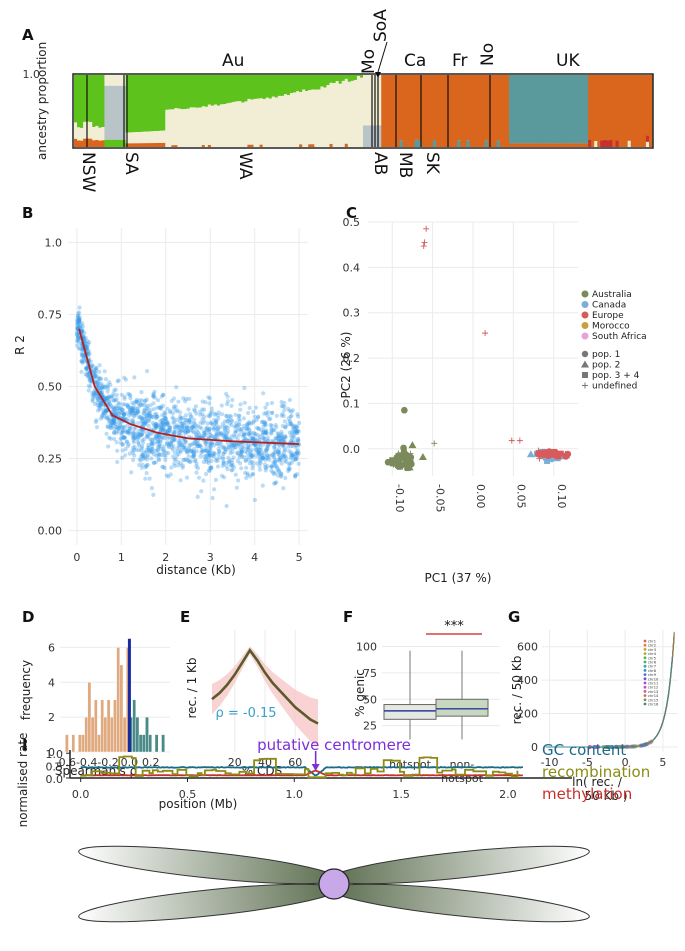  I want to click on panel-d-xtick: -0.4, so click(86, 762).